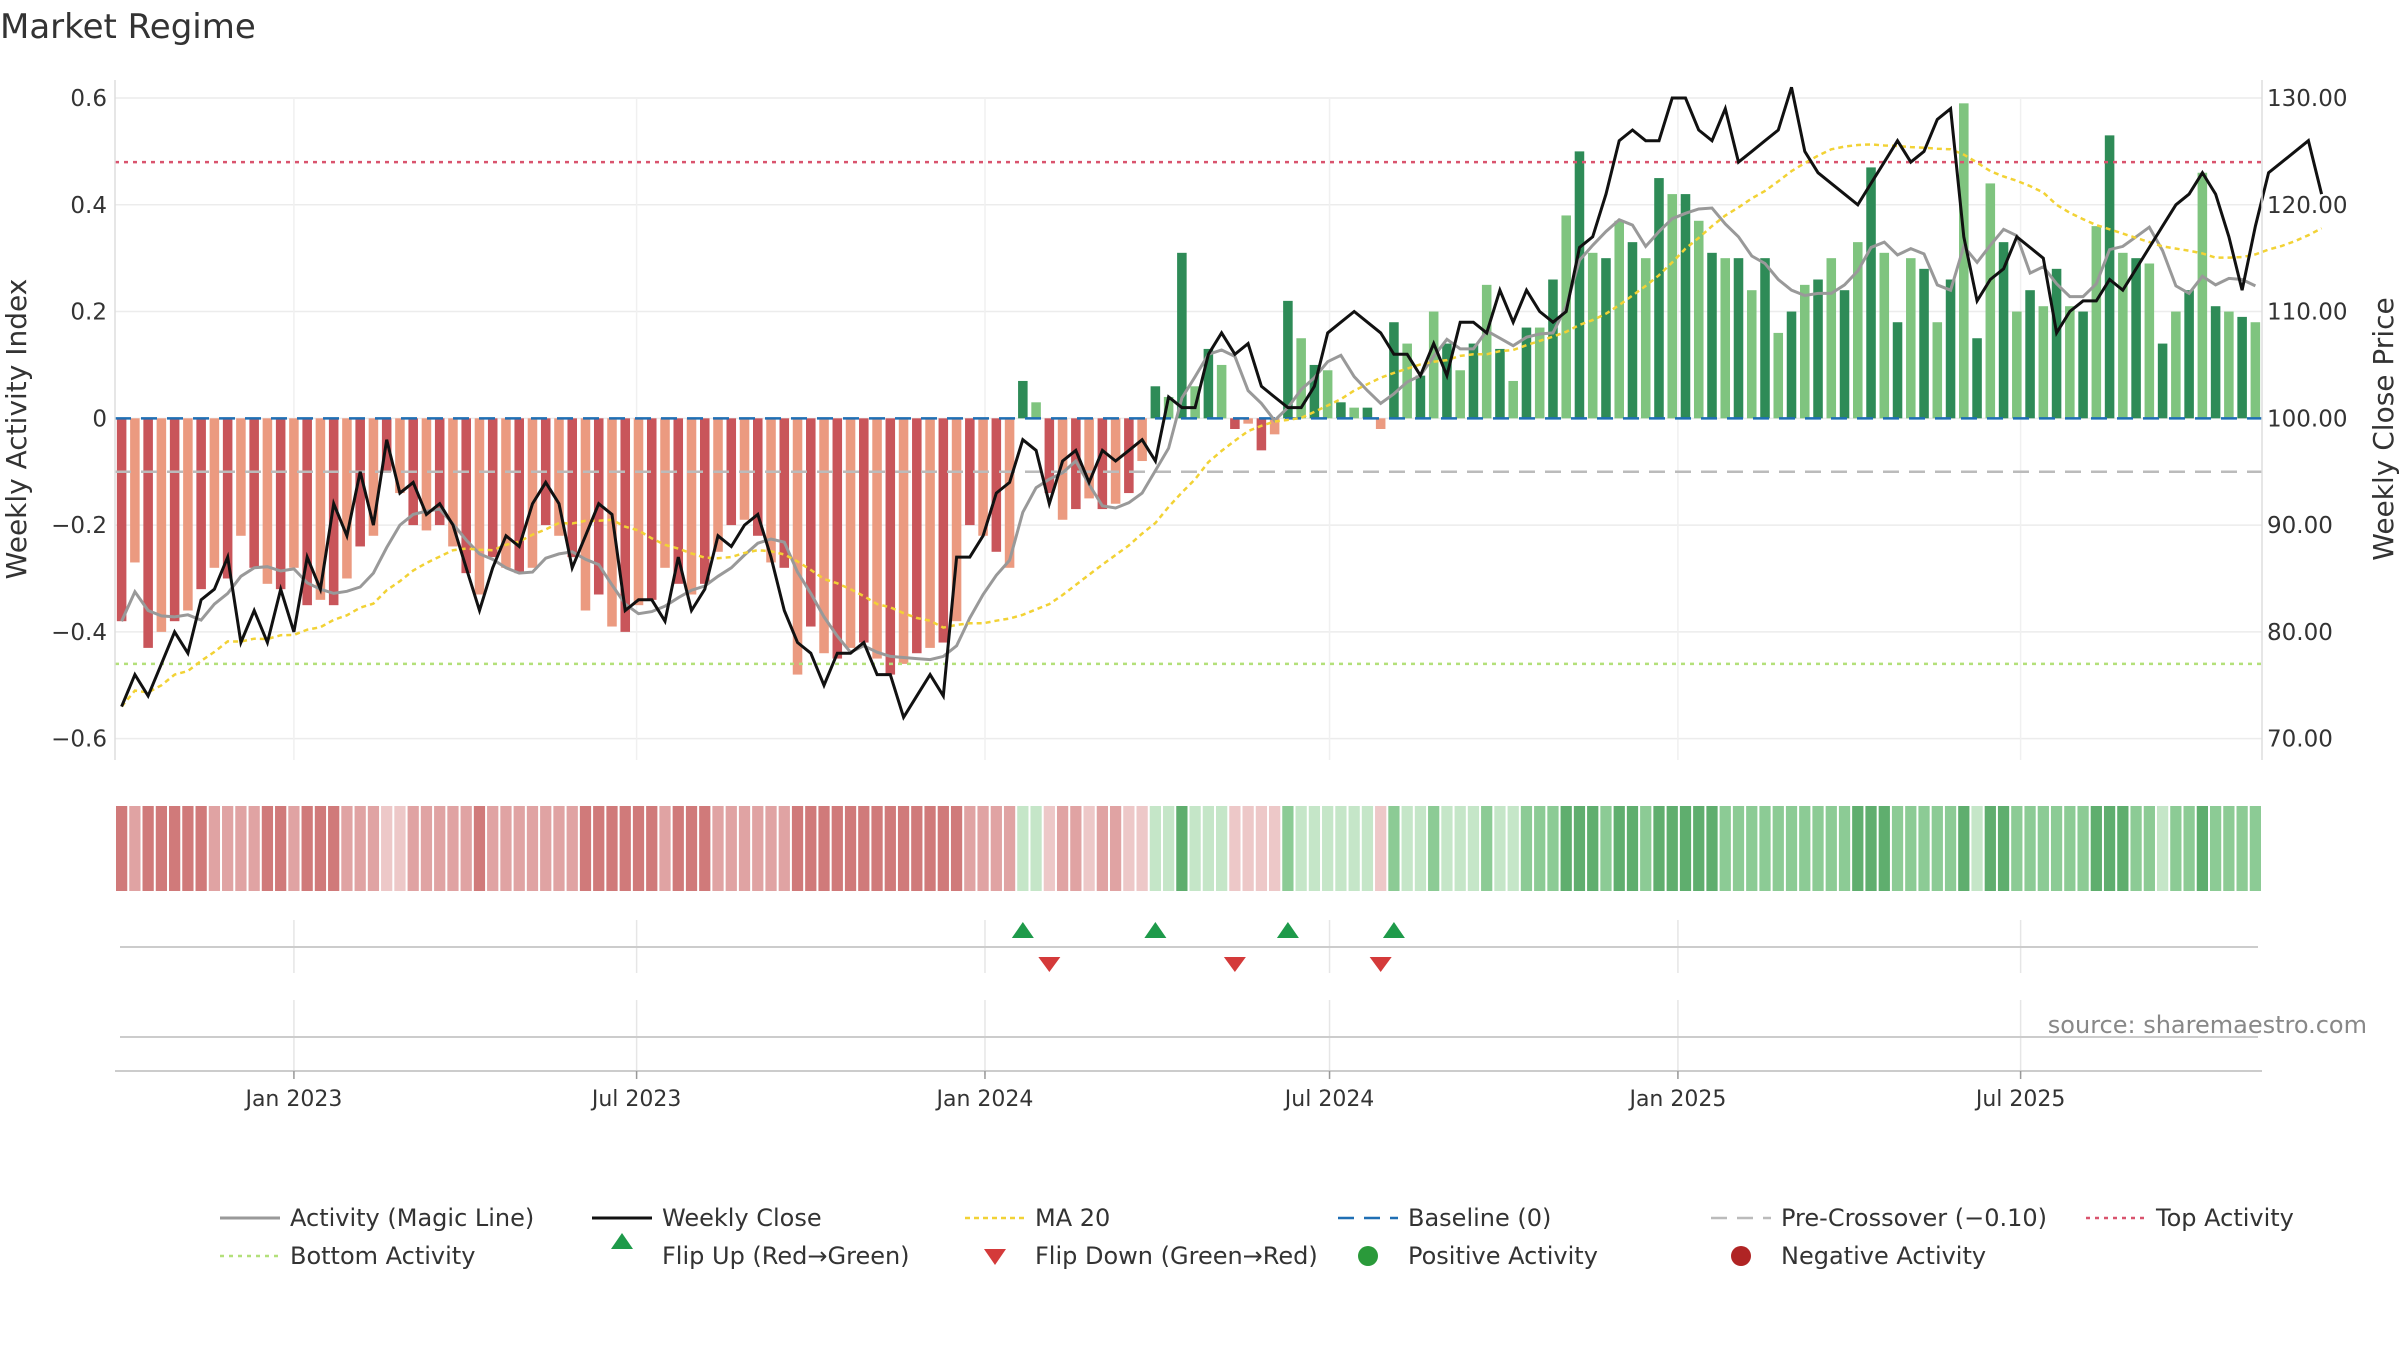  What do you see at coordinates (1368, 1256) in the screenshot?
I see `legend-positive-dot` at bounding box center [1368, 1256].